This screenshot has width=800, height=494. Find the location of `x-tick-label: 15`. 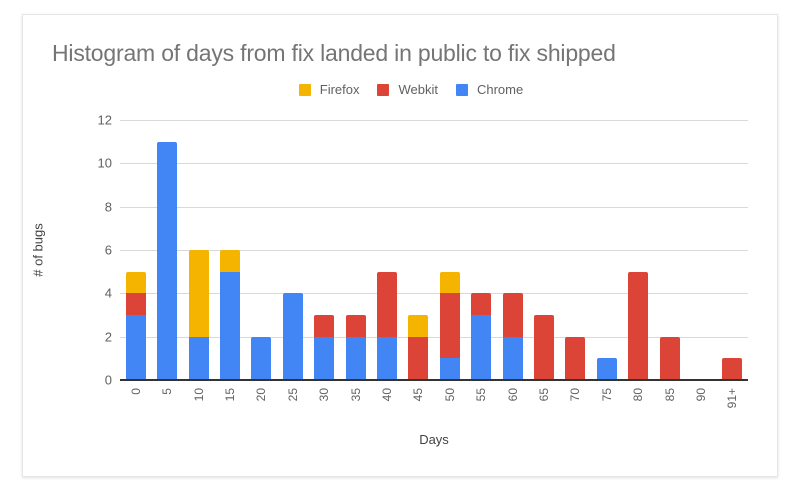

x-tick-label: 15 is located at coordinates (229, 395).